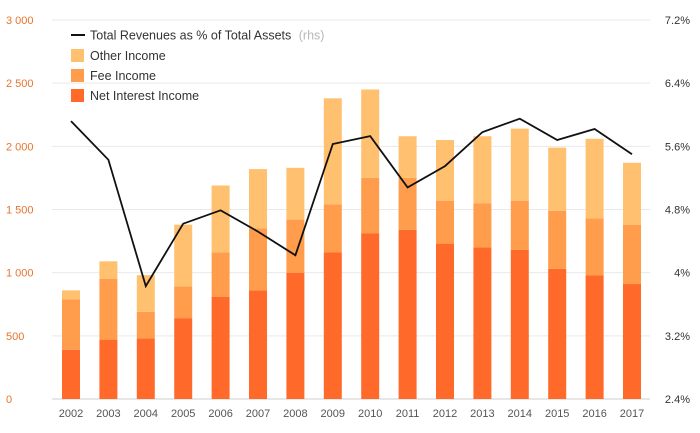  What do you see at coordinates (144, 96) in the screenshot?
I see `legend-label-net-interest-income: Net Interest Income` at bounding box center [144, 96].